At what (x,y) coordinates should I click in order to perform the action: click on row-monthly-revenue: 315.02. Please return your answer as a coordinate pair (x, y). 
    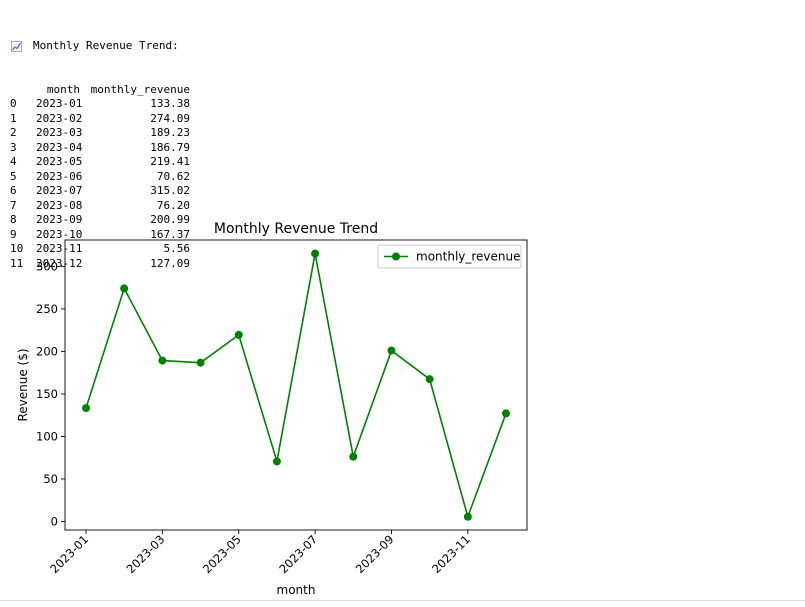
    Looking at the image, I should click on (170, 190).